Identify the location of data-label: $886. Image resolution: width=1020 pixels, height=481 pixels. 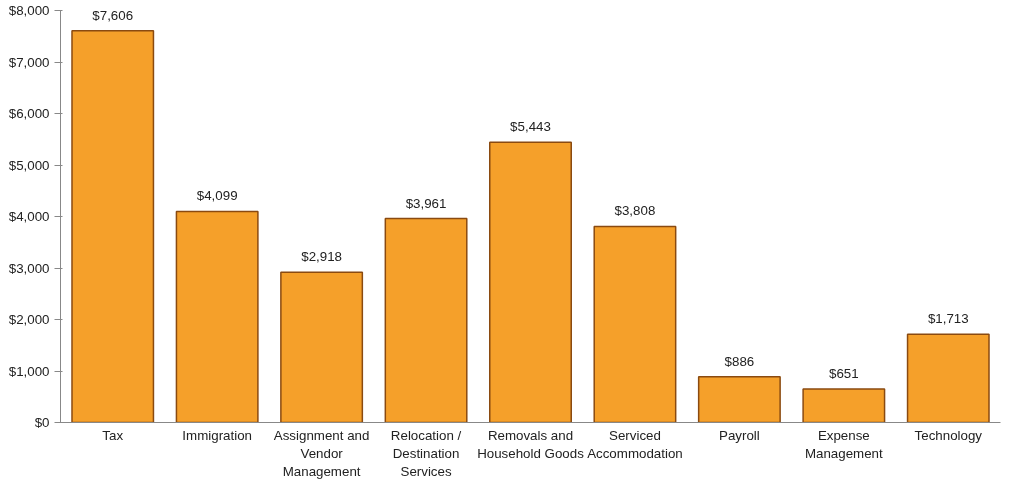
(739, 361).